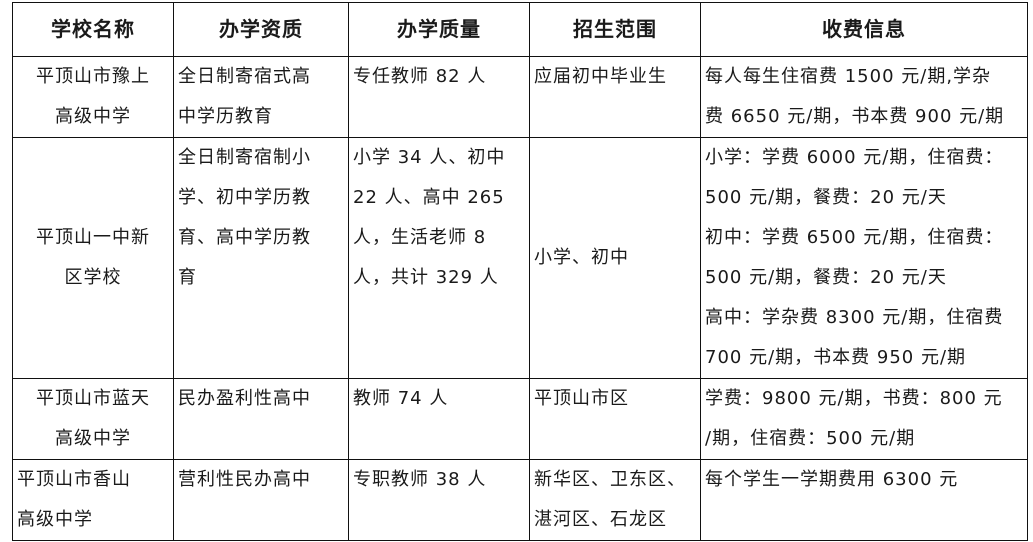  Describe the element at coordinates (429, 197) in the screenshot. I see `text-line: 22 人、高中 265` at that location.